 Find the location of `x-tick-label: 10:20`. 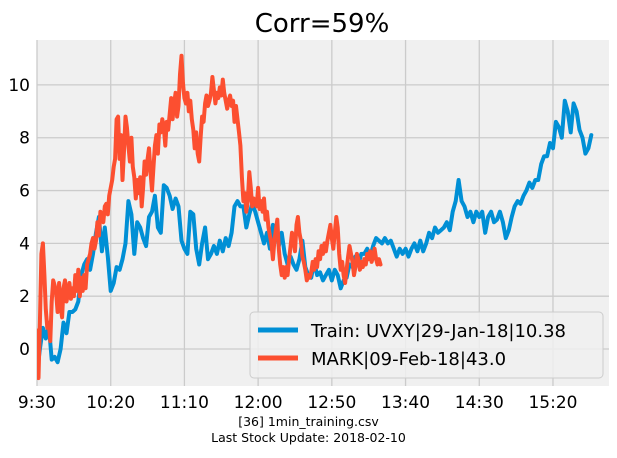

x-tick-label: 10:20 is located at coordinates (110, 403).